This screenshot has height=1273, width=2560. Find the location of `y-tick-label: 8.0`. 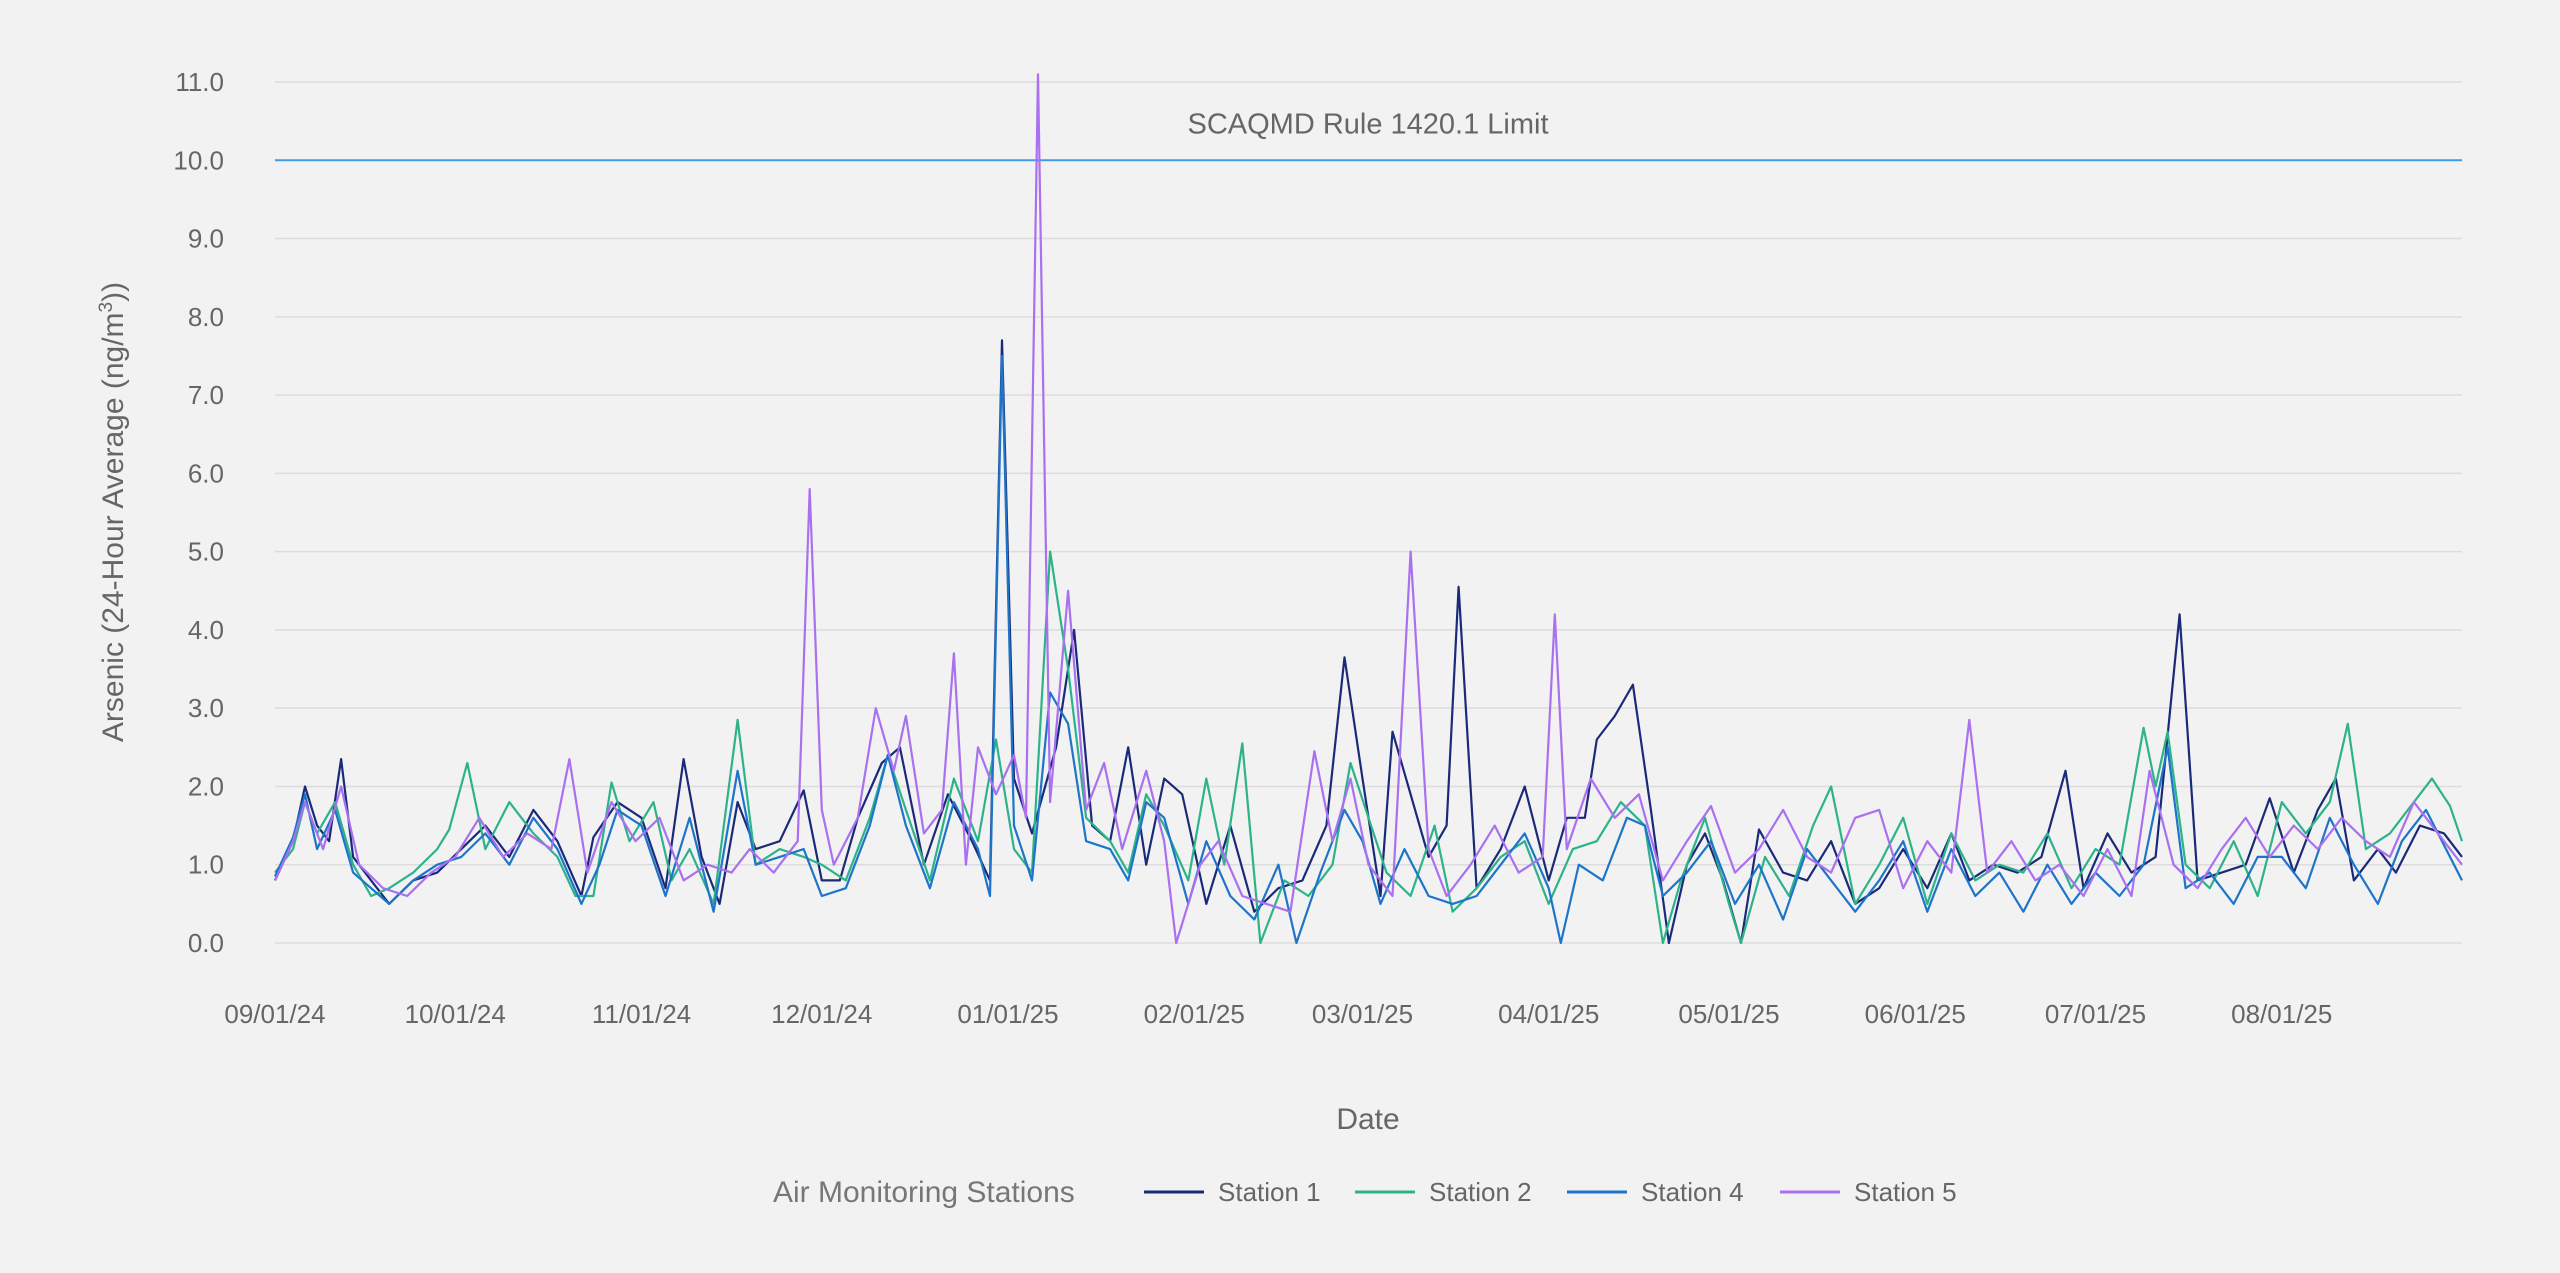

y-tick-label: 8.0 is located at coordinates (206, 317).